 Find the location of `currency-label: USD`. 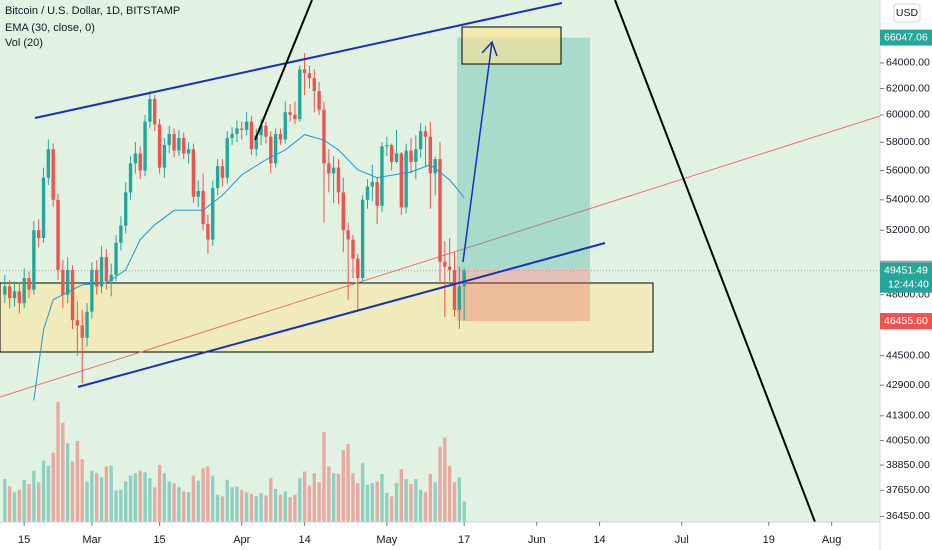

currency-label: USD is located at coordinates (907, 13).